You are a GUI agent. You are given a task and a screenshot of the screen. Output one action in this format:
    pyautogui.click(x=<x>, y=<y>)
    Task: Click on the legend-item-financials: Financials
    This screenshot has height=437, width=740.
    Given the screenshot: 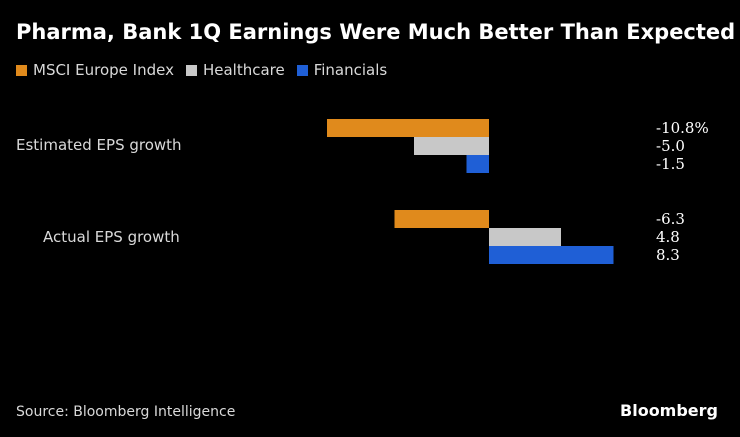 What is the action you would take?
    pyautogui.click(x=342, y=70)
    